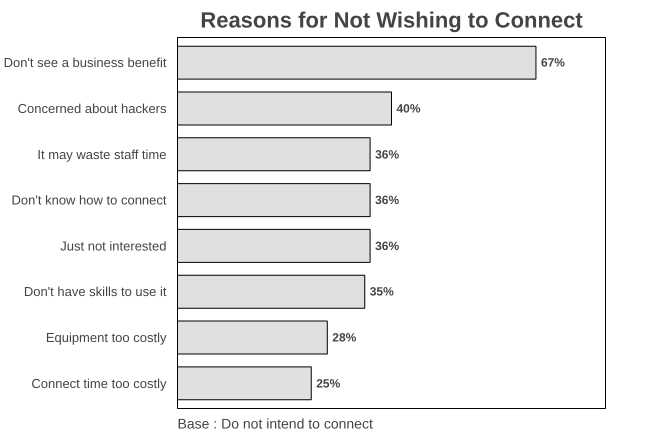 The width and height of the screenshot is (656, 442). Describe the element at coordinates (95, 292) in the screenshot. I see `y-tick-label: Don't have skills to use it` at that location.